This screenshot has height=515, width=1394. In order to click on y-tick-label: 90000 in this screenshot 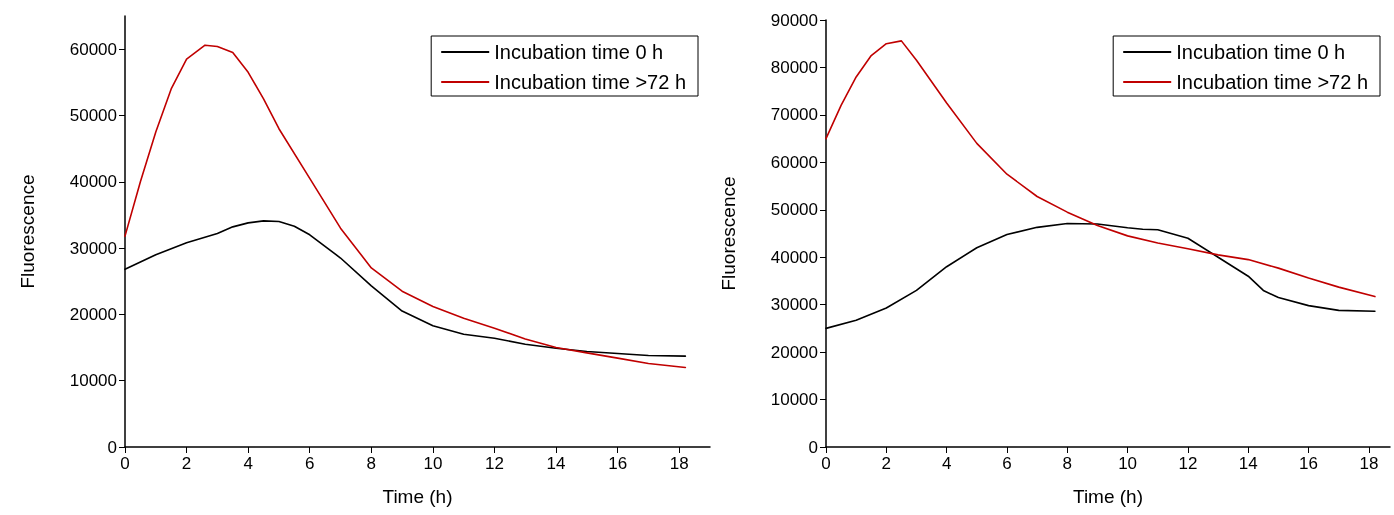, I will do `click(794, 20)`.